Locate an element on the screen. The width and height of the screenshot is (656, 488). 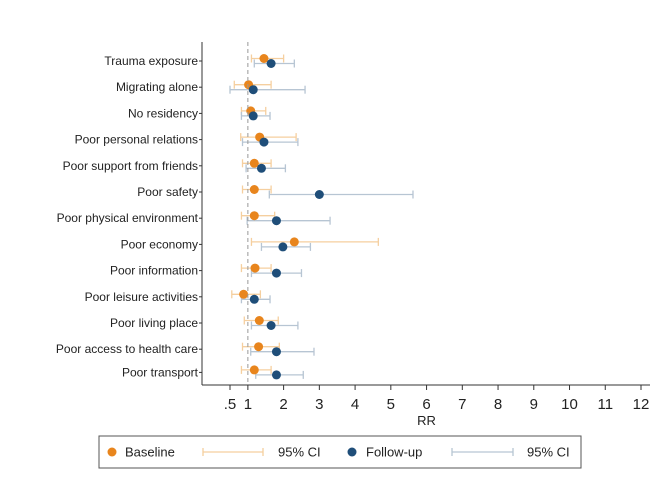
x-tick-label: 5 is located at coordinates (391, 404).